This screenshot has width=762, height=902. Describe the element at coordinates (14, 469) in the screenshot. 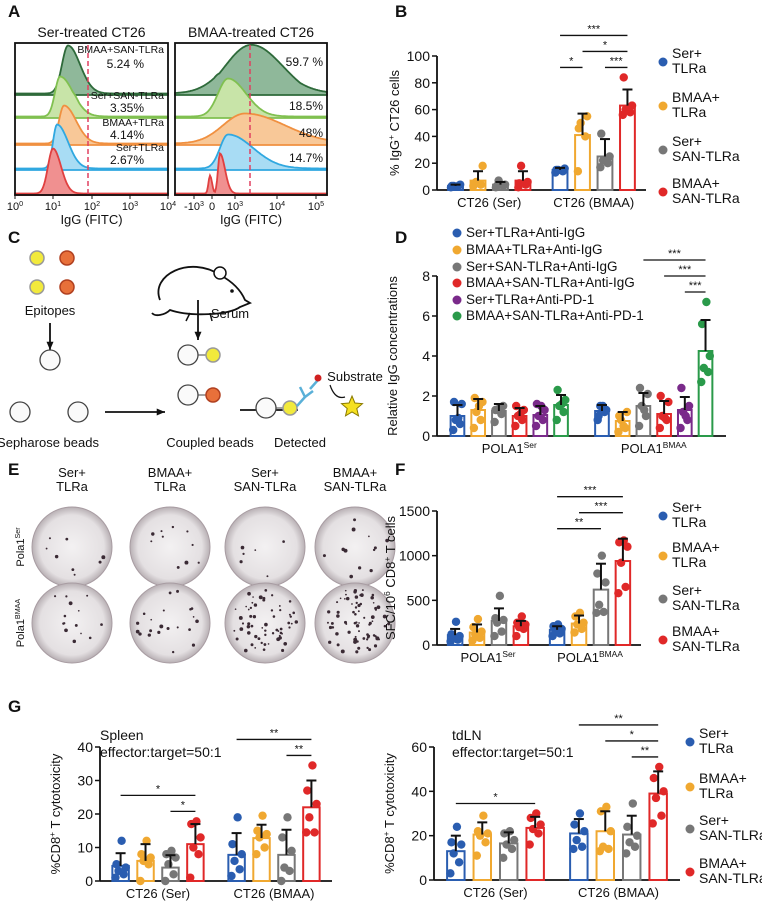

I see `panel-label-e: E` at that location.